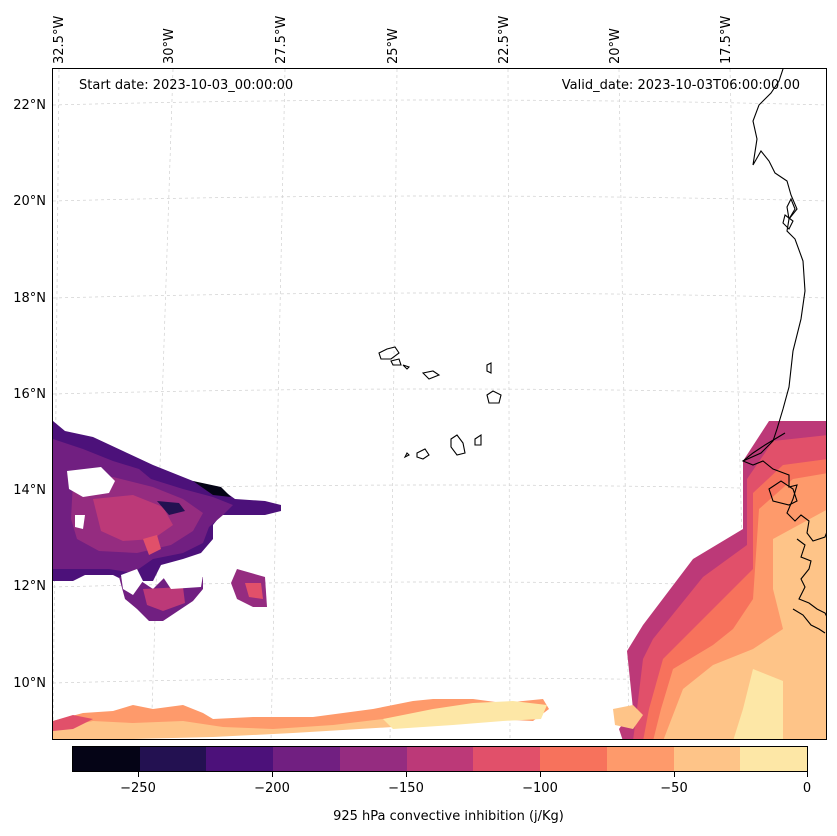 Image resolution: width=837 pixels, height=836 pixels. I want to click on colorbar-tick-label: −50, so click(674, 788).